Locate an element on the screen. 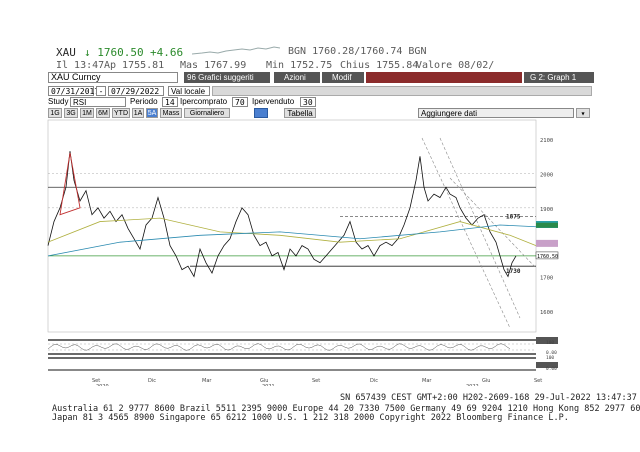 This screenshot has height=452, width=640. range-button-ytd: YTD is located at coordinates (121, 113).